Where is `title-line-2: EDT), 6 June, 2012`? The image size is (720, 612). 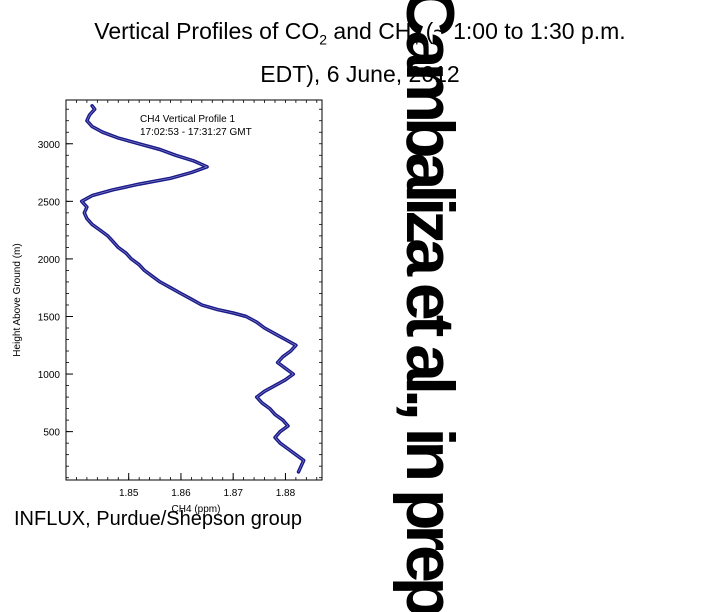
title-line-2: EDT), 6 June, 2012 is located at coordinates (360, 73).